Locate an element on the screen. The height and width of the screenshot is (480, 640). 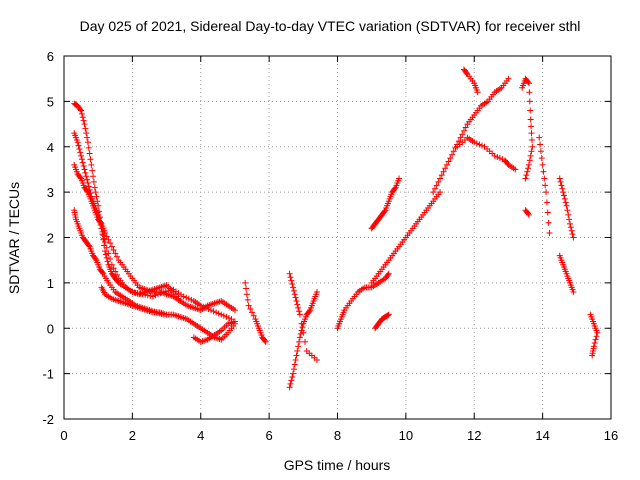
series-arc-k is located at coordinates (406, 237).